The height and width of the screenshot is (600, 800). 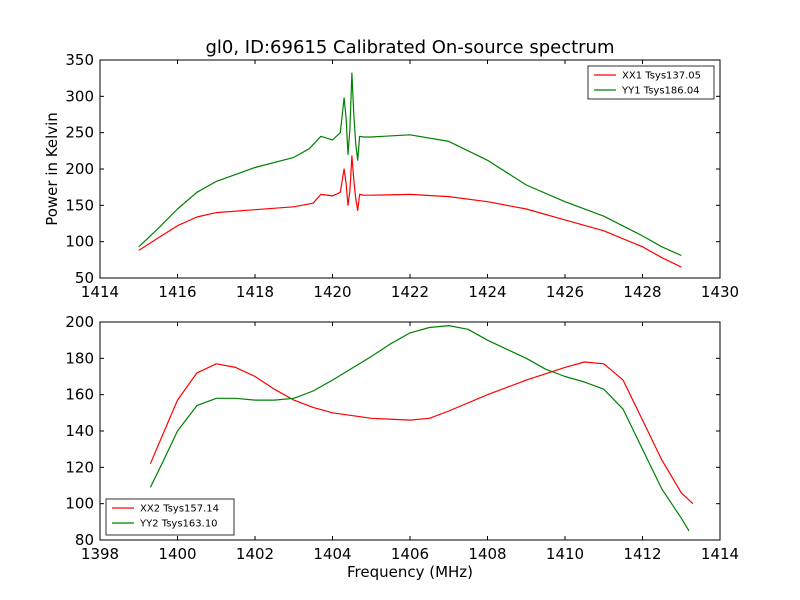 What do you see at coordinates (79, 96) in the screenshot?
I see `top-y-tick-label: 300` at bounding box center [79, 96].